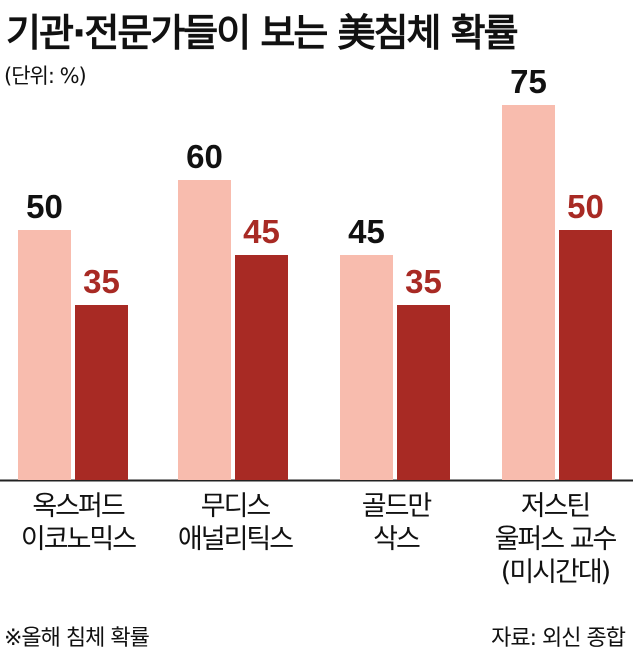 This screenshot has width=633, height=657. What do you see at coordinates (555, 572) in the screenshot?
I see `category-label-line: (미시간대)` at bounding box center [555, 572].